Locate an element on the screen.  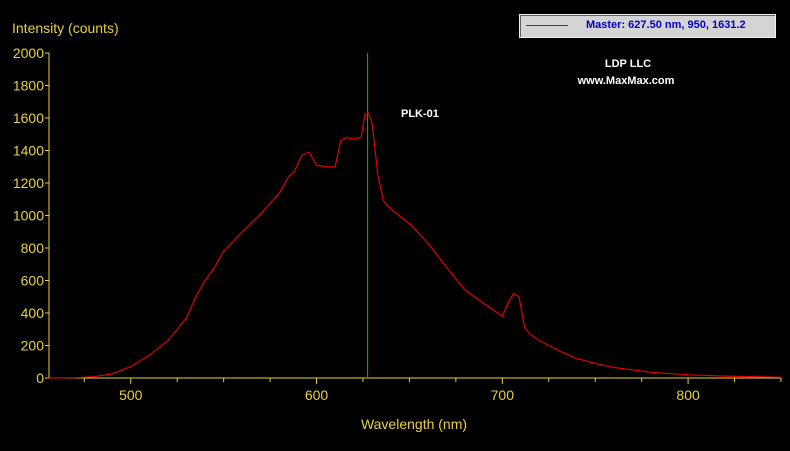
y-tick-label: 400 is located at coordinates (33, 313).